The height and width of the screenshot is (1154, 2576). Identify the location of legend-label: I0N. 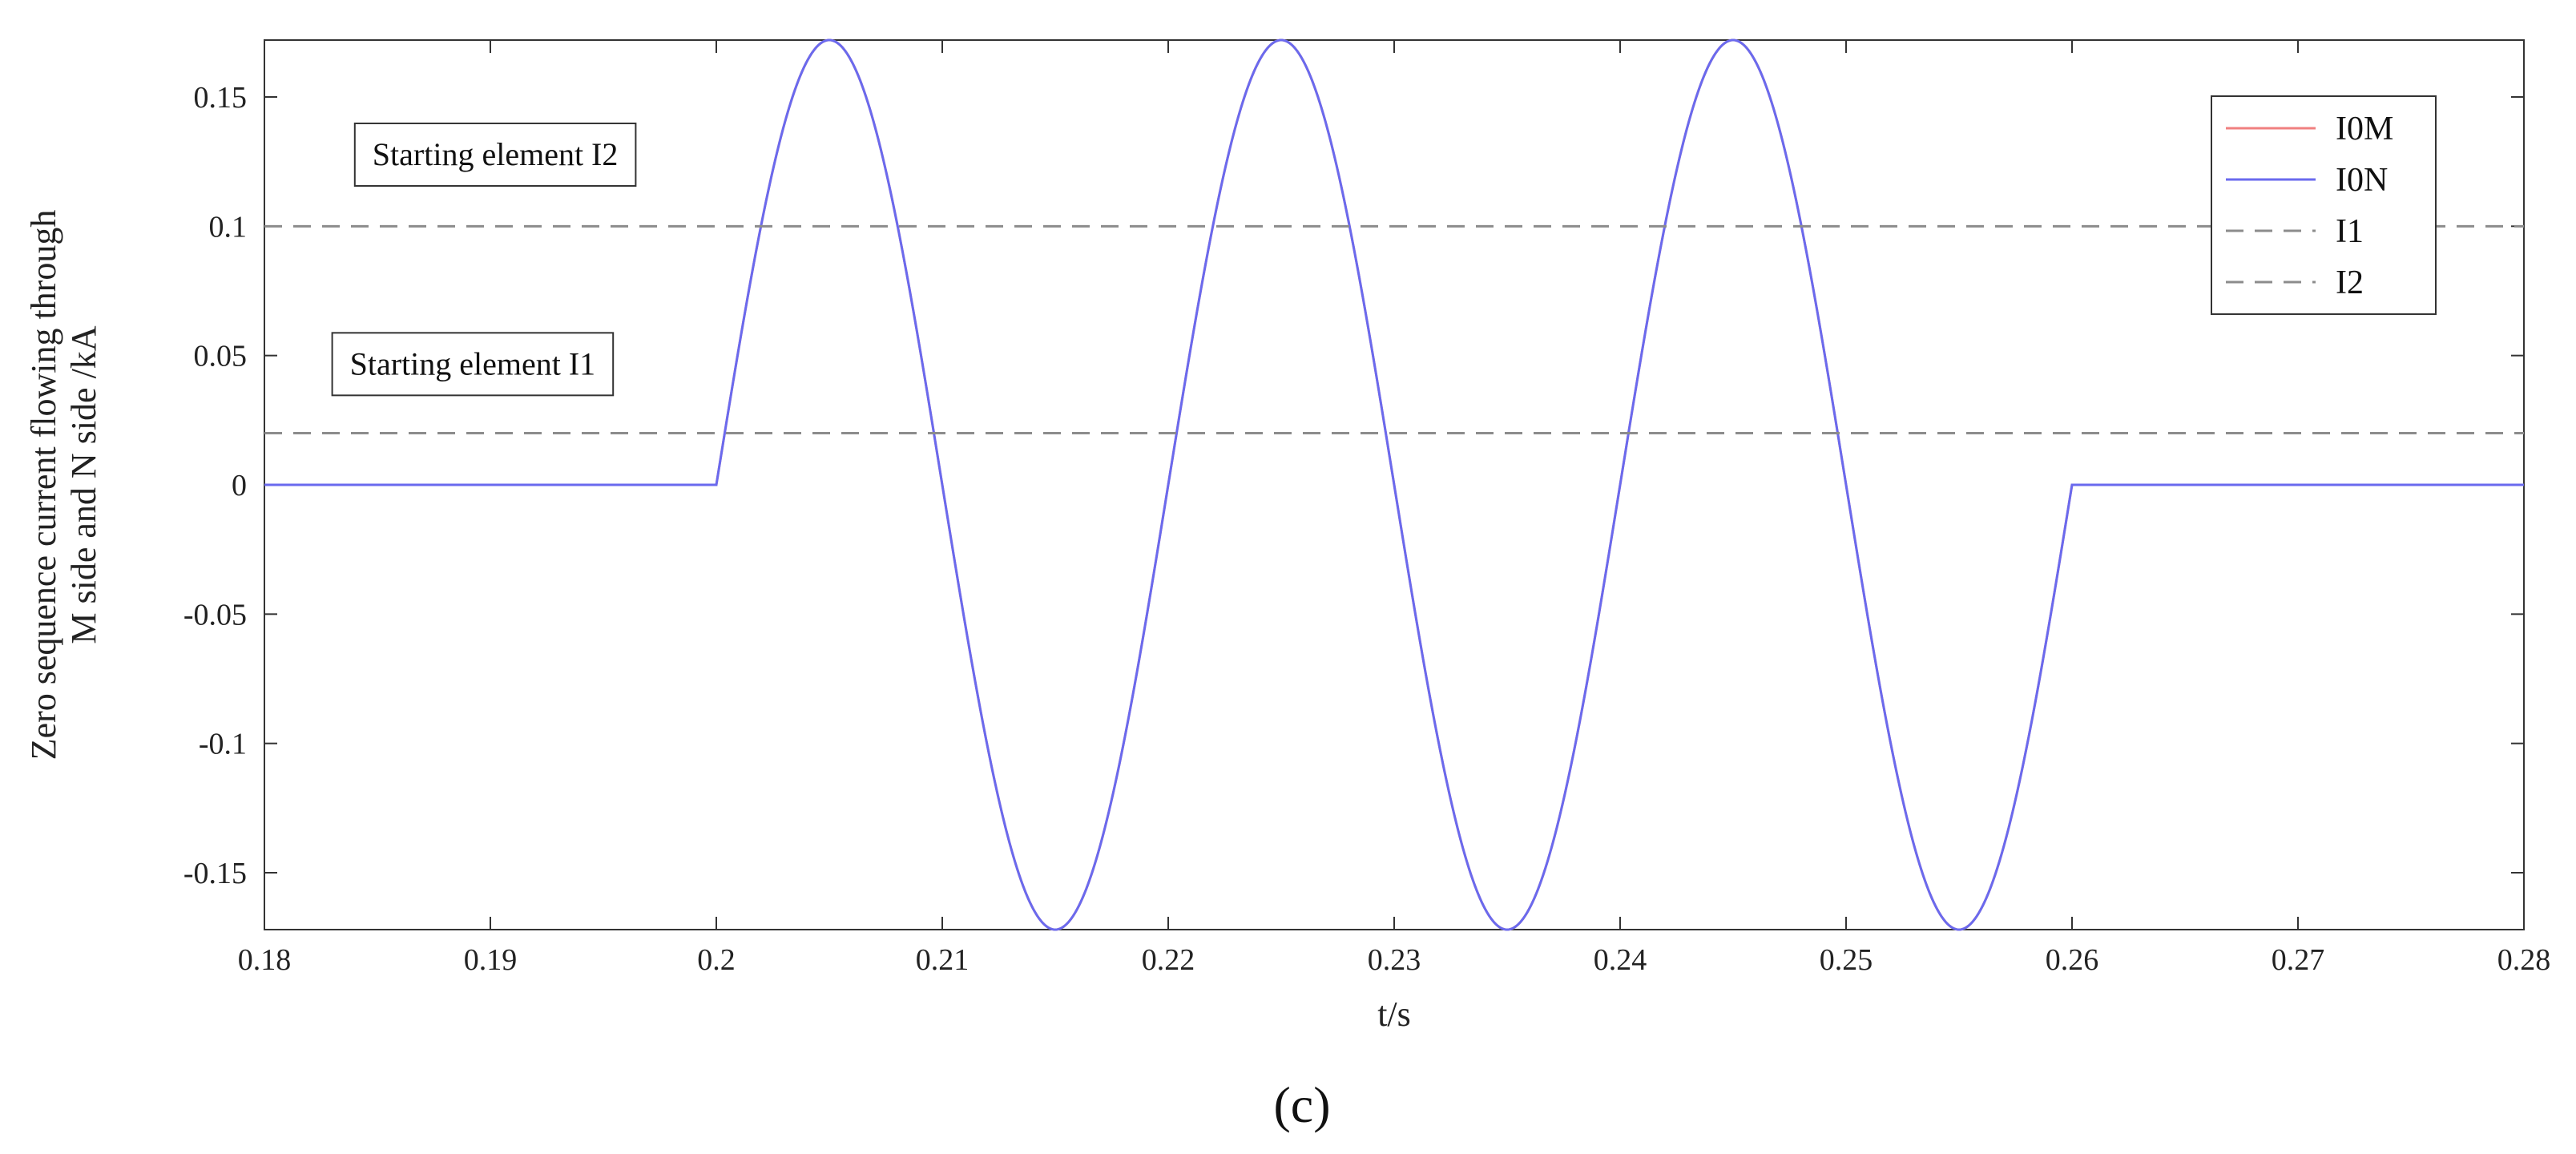
(2362, 180).